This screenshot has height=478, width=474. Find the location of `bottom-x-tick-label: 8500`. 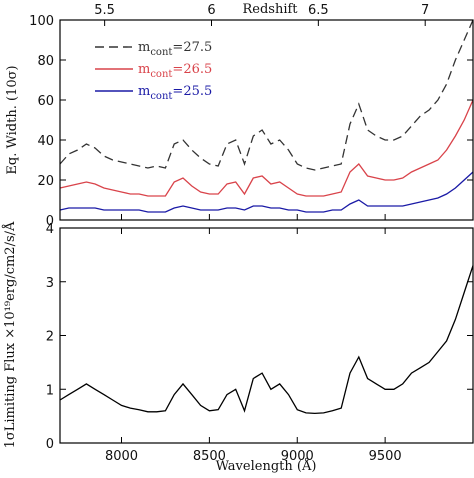

bottom-x-tick-label: 8500 is located at coordinates (209, 456).